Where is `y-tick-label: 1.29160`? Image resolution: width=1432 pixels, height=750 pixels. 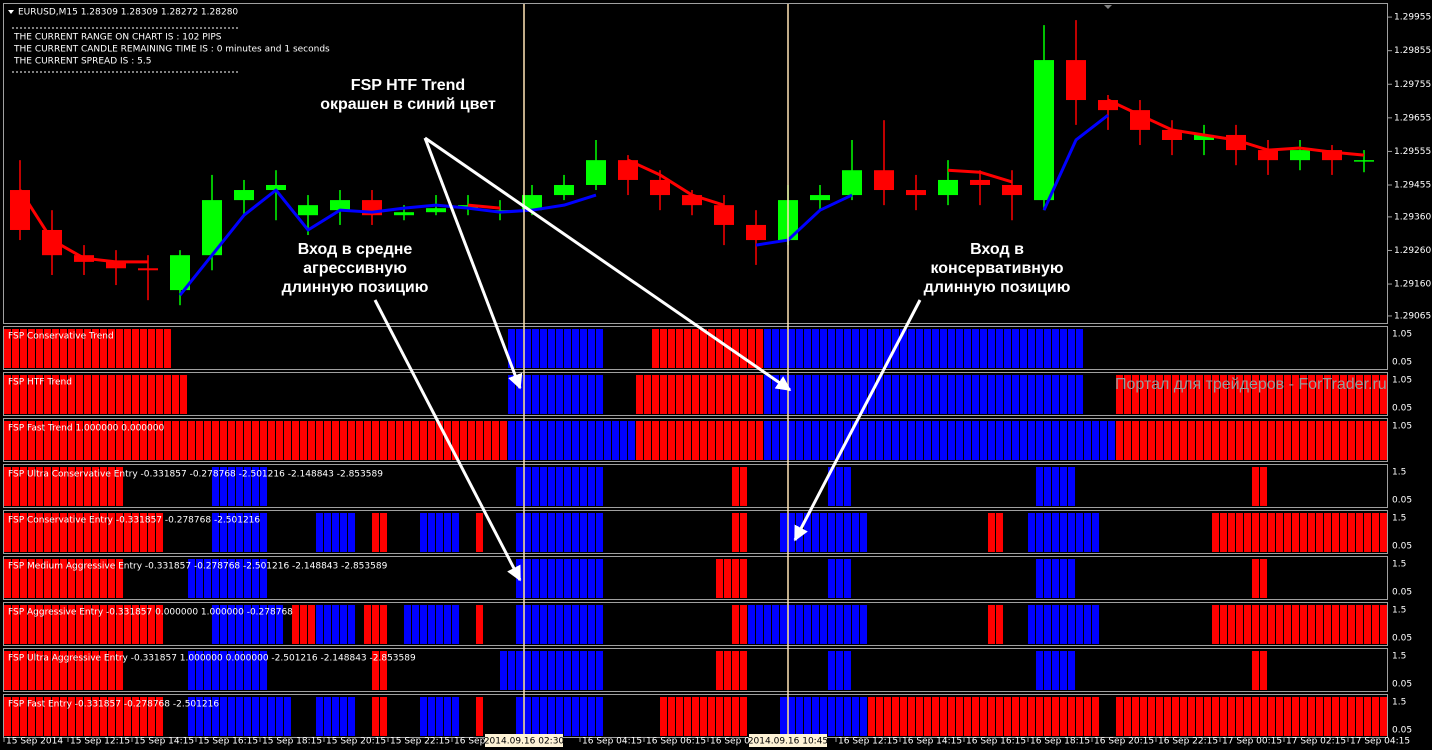
y-tick-label: 1.29160 is located at coordinates (1412, 285).